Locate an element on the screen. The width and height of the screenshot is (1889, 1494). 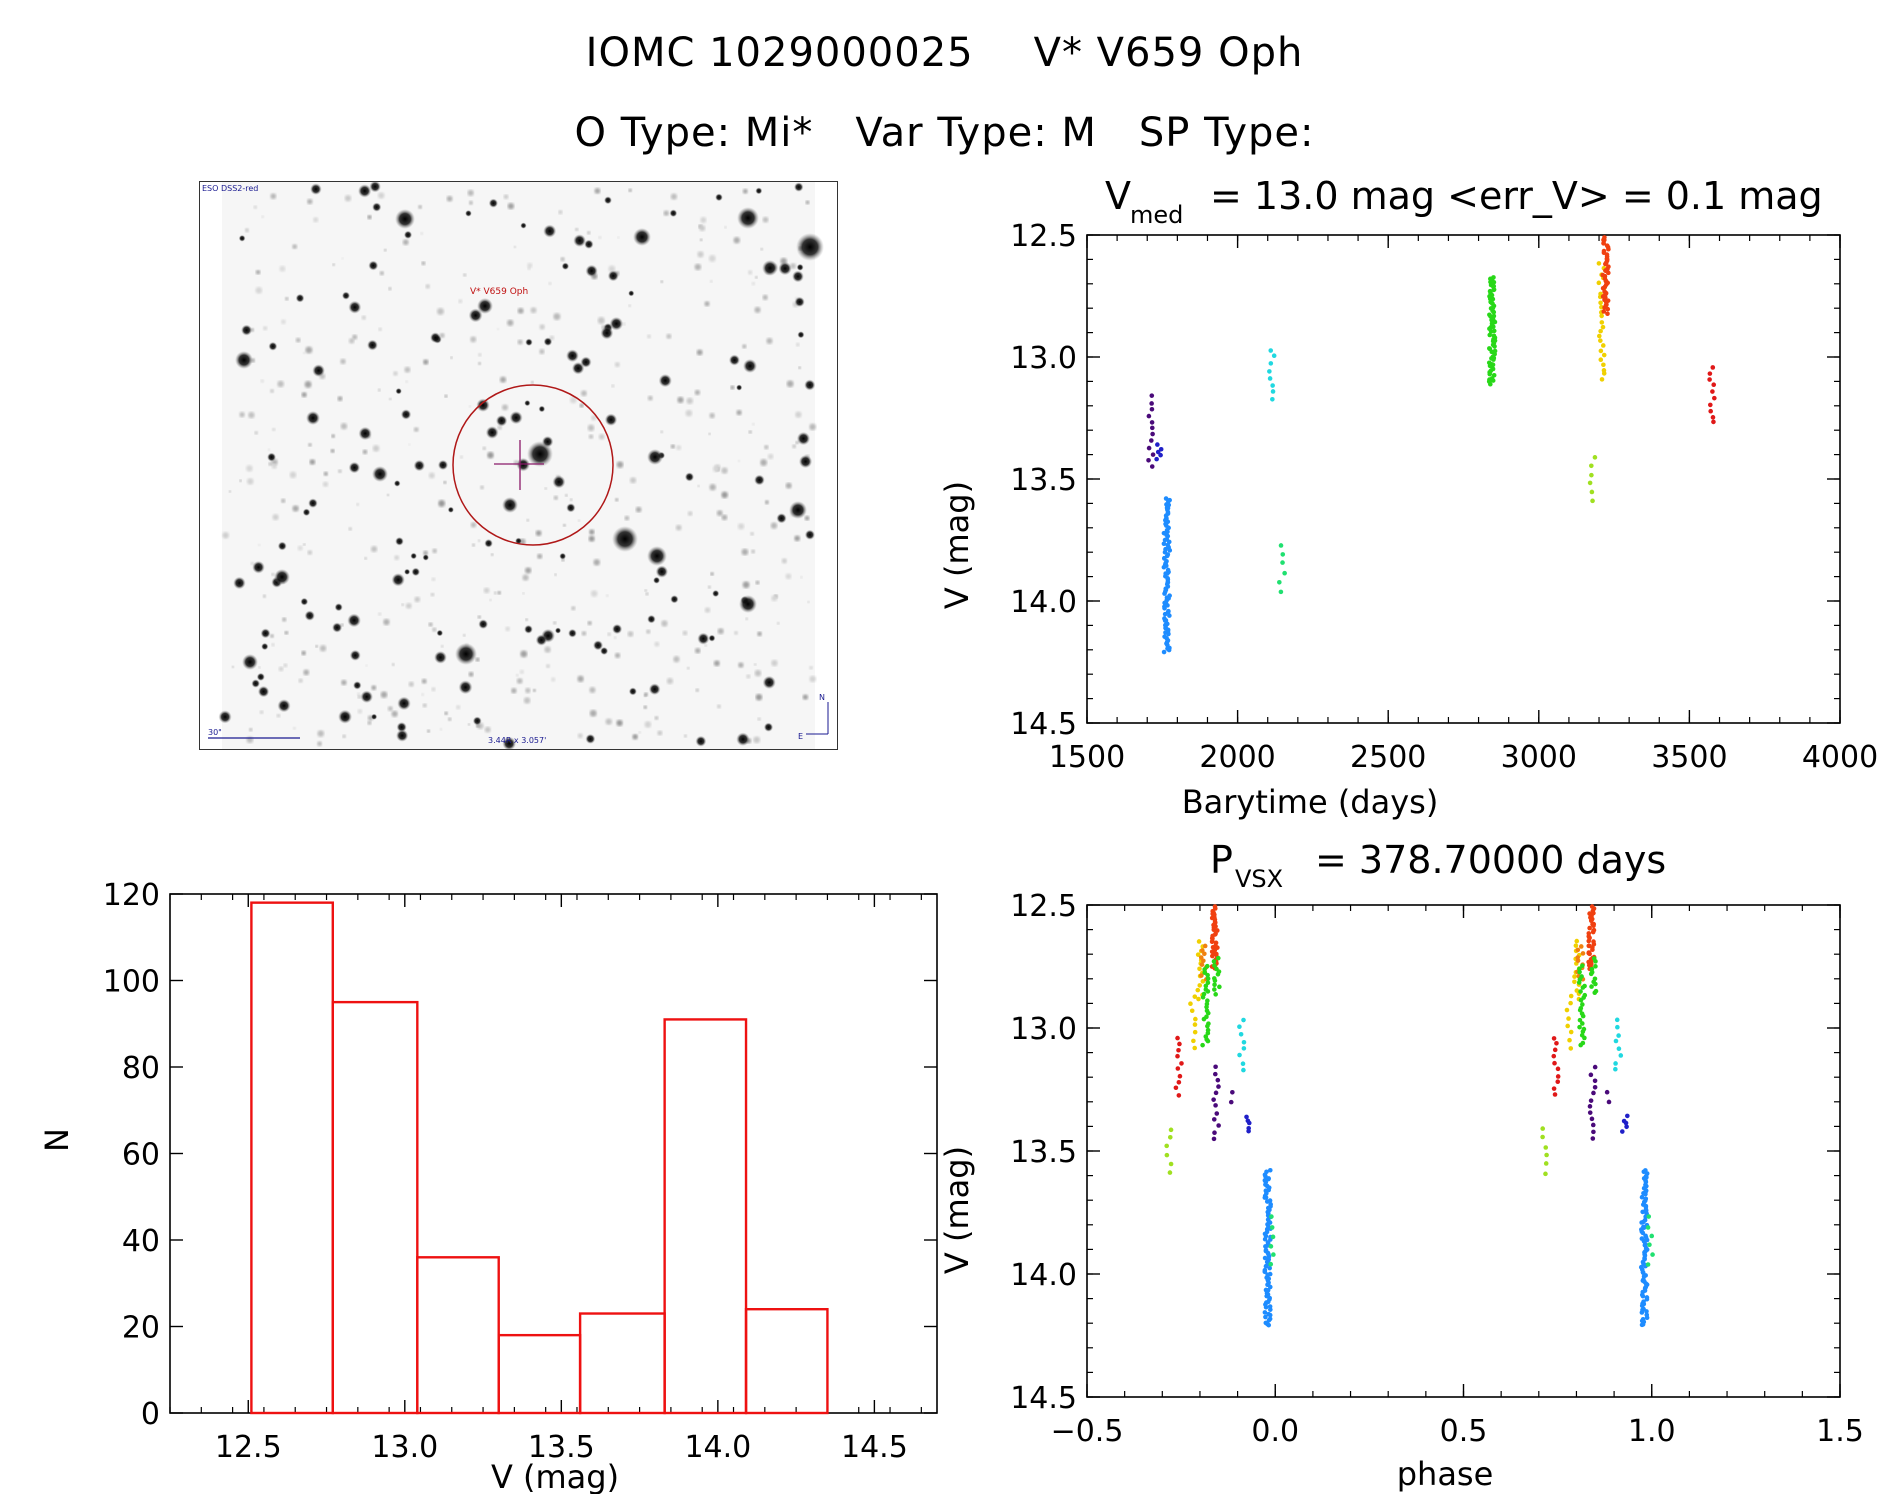
hist-ylabel: N is located at coordinates (57, 1140).